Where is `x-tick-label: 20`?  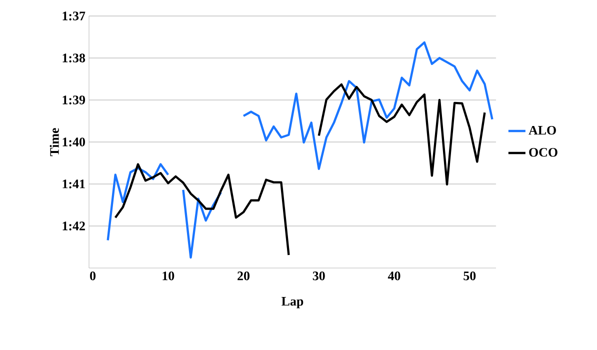 x-tick-label: 20 is located at coordinates (244, 276).